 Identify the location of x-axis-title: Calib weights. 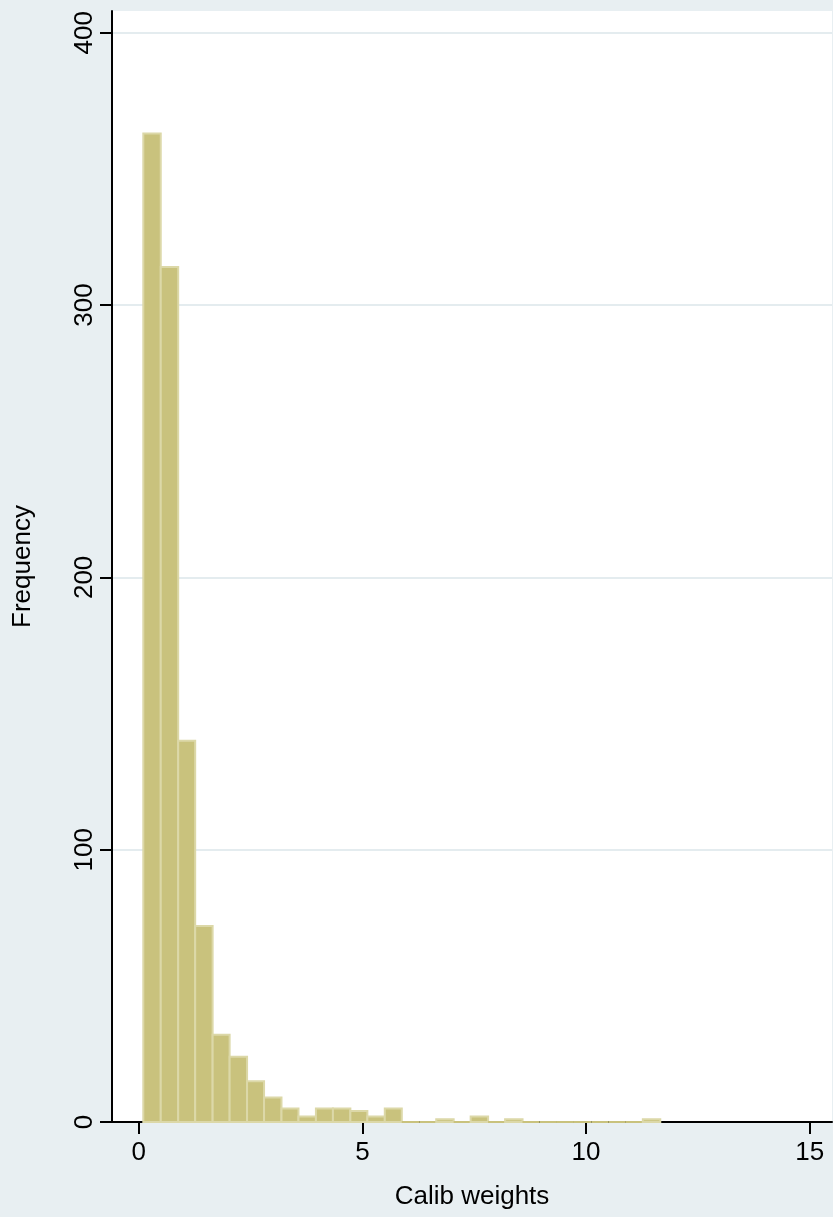
(472, 1195).